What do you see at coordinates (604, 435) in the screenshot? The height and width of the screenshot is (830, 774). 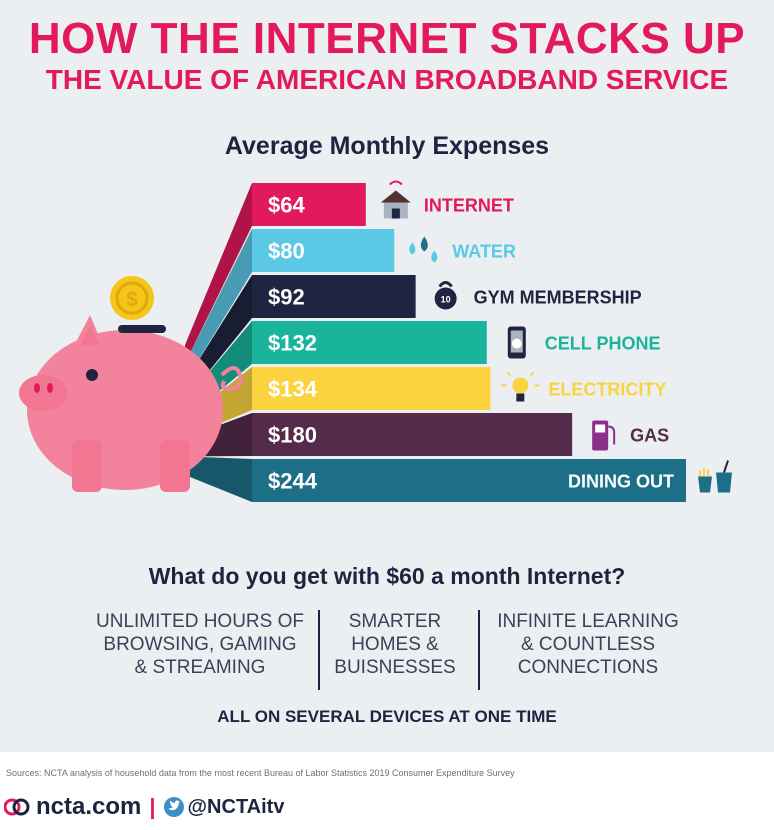 I see `gas-pump-icon` at bounding box center [604, 435].